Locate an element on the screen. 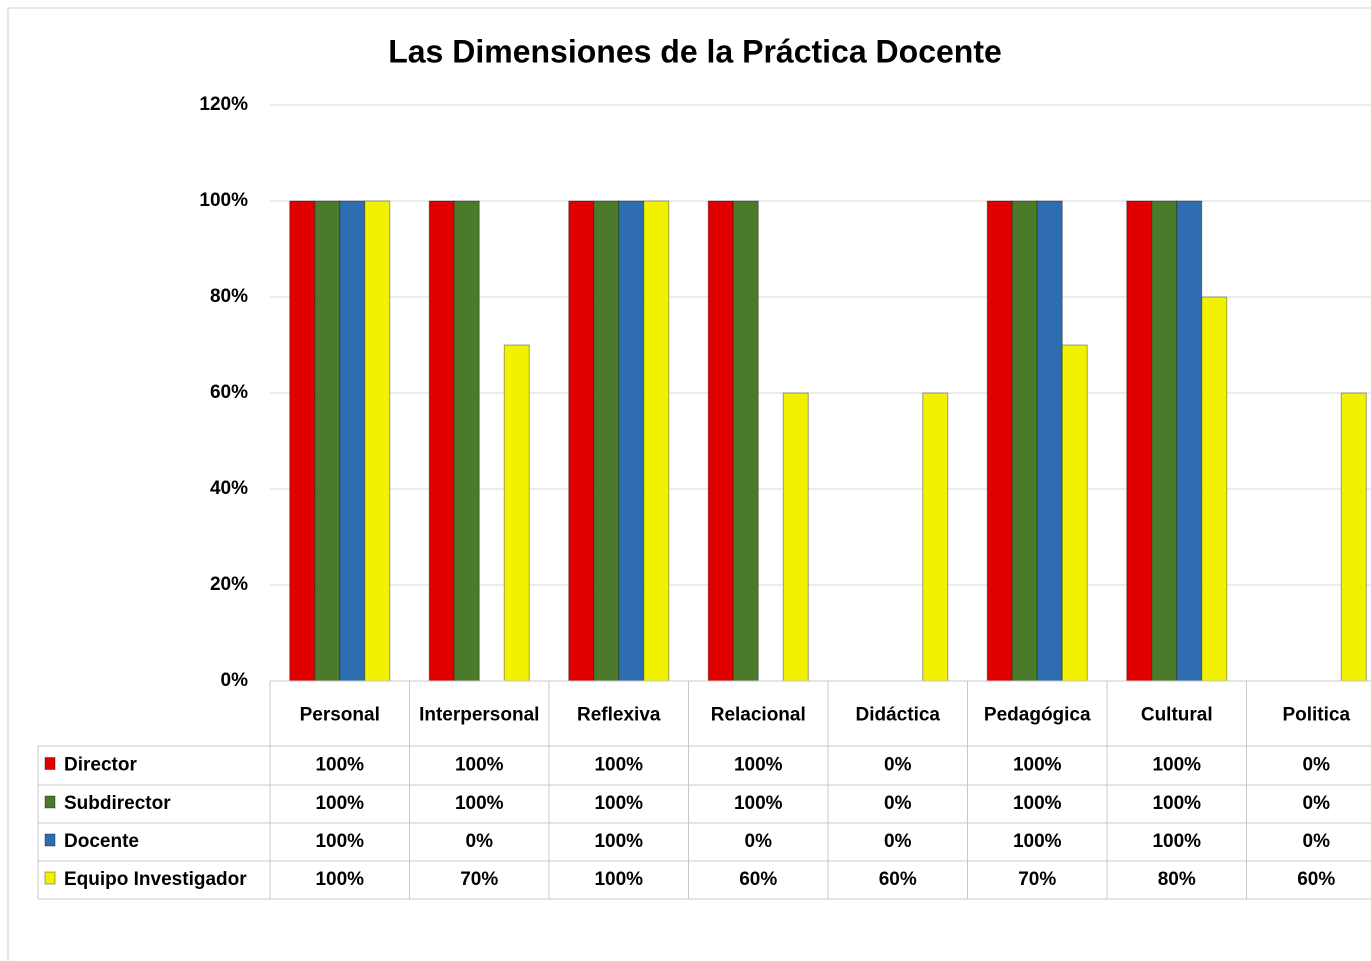 Image resolution: width=1371 pixels, height=961 pixels. legend-label: Docente is located at coordinates (101, 841).